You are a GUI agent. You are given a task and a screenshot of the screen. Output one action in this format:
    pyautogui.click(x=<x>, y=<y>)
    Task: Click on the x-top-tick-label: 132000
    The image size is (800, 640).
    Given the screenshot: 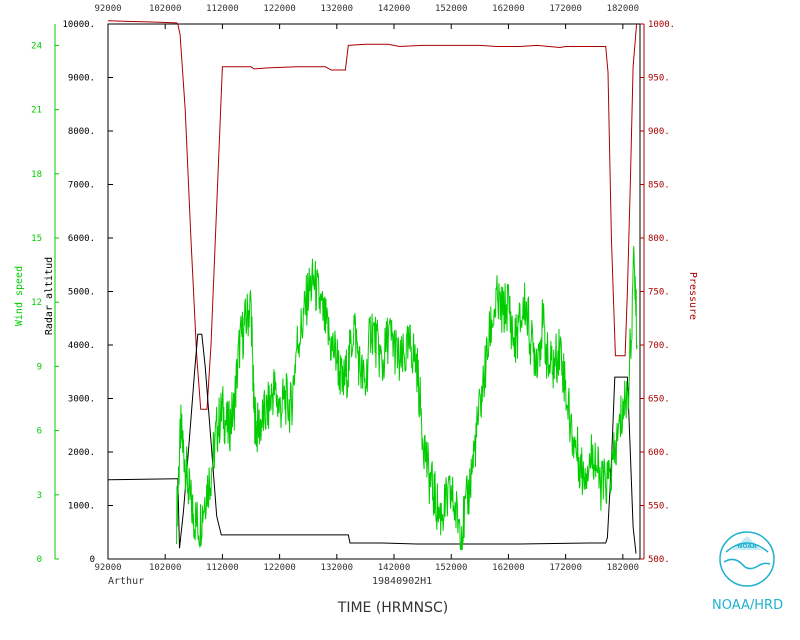 What is the action you would take?
    pyautogui.click(x=337, y=9)
    